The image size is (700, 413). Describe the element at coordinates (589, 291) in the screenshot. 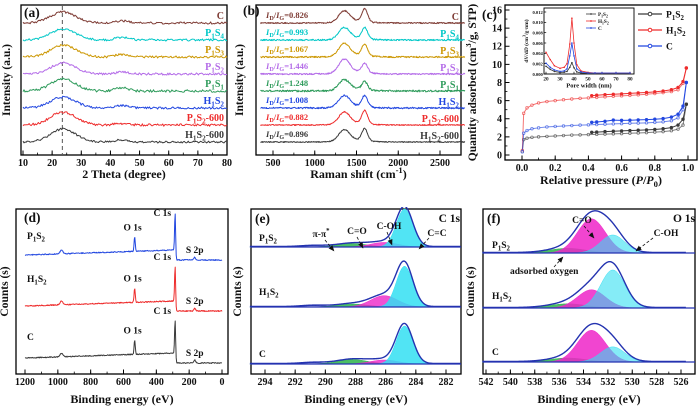

I see `plot-frame` at that location.